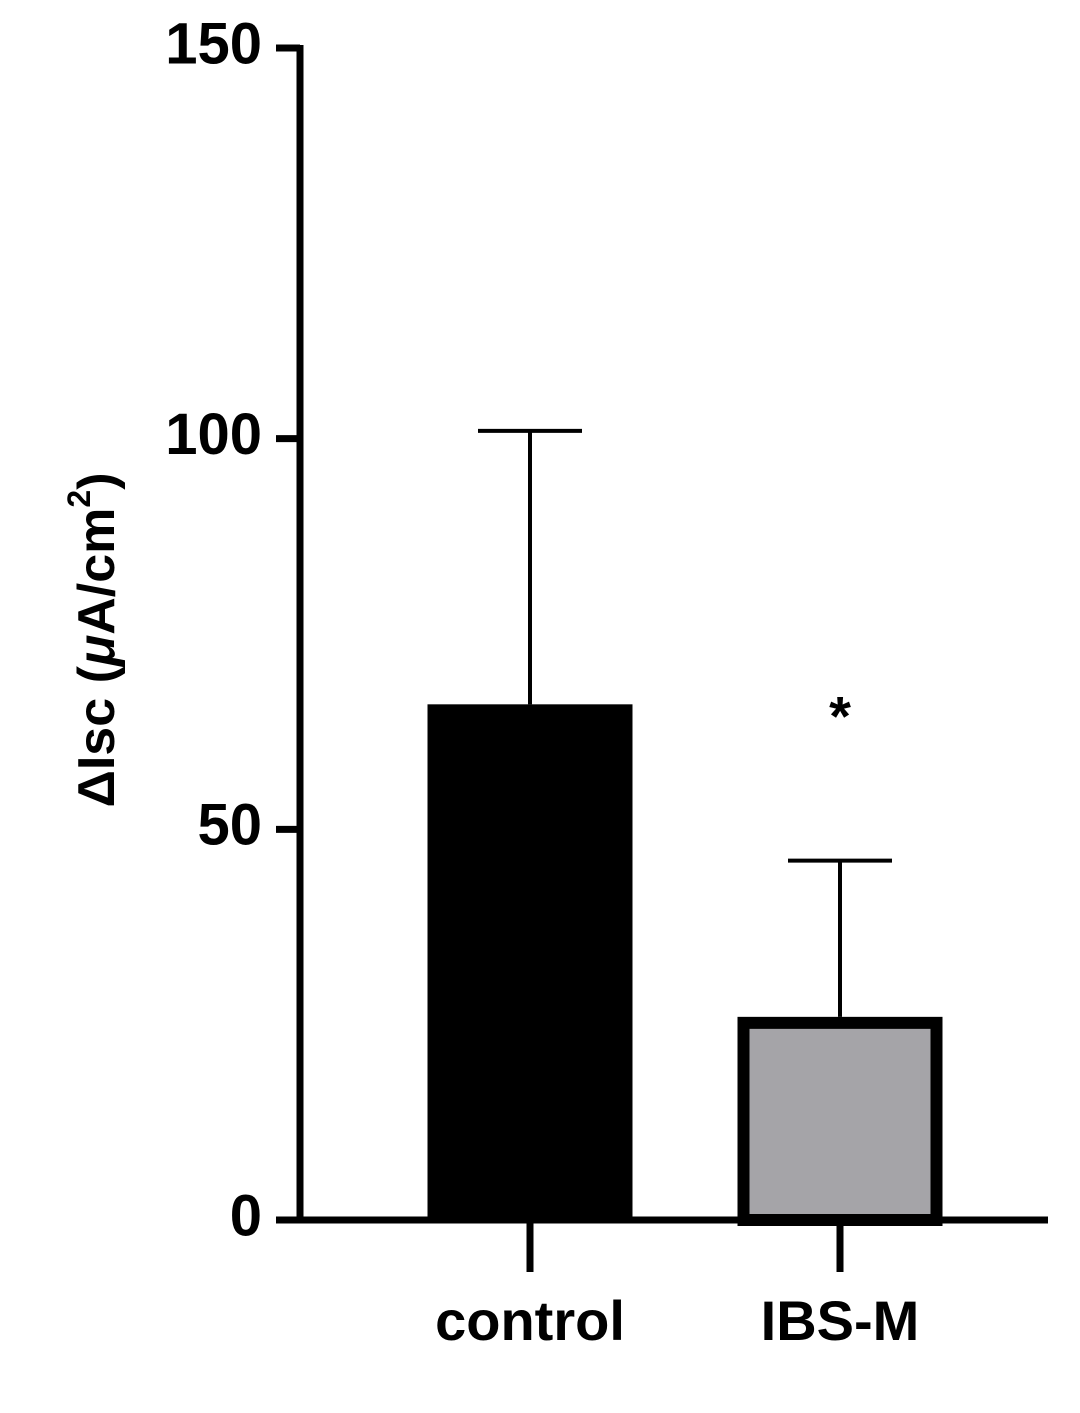  What do you see at coordinates (246, 1215) in the screenshot?
I see `y-tick-label: 0` at bounding box center [246, 1215].